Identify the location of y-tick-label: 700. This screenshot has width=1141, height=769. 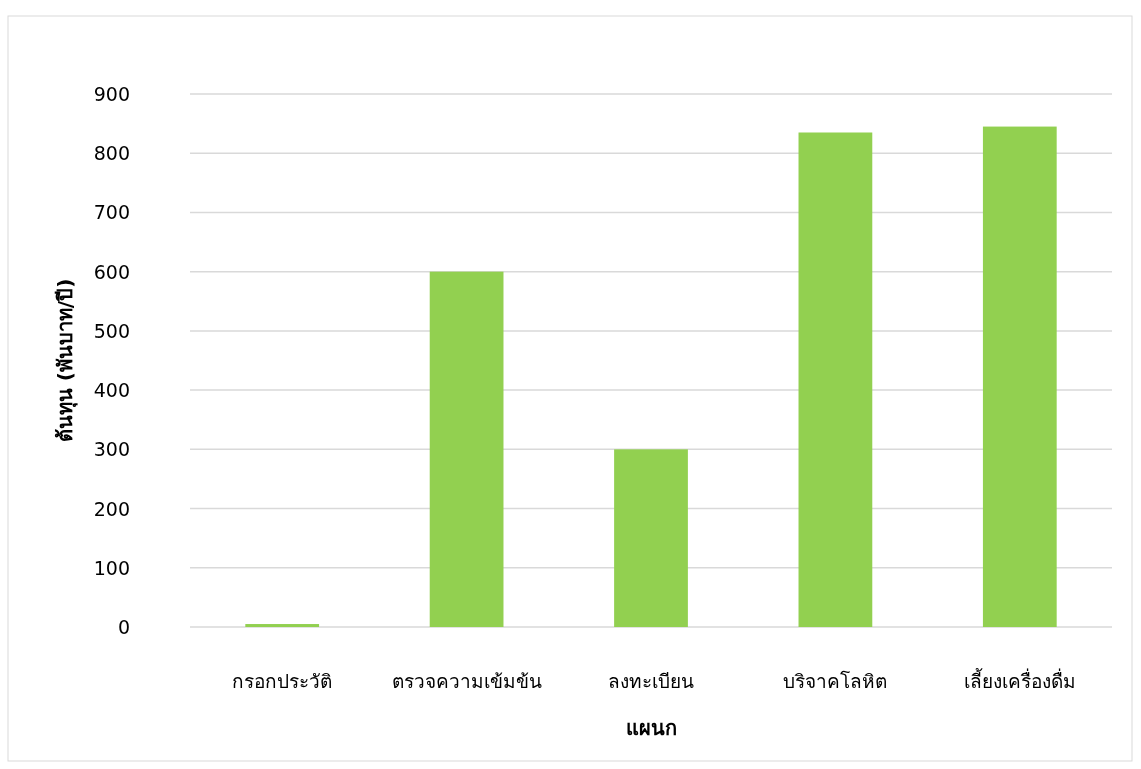
(111, 212).